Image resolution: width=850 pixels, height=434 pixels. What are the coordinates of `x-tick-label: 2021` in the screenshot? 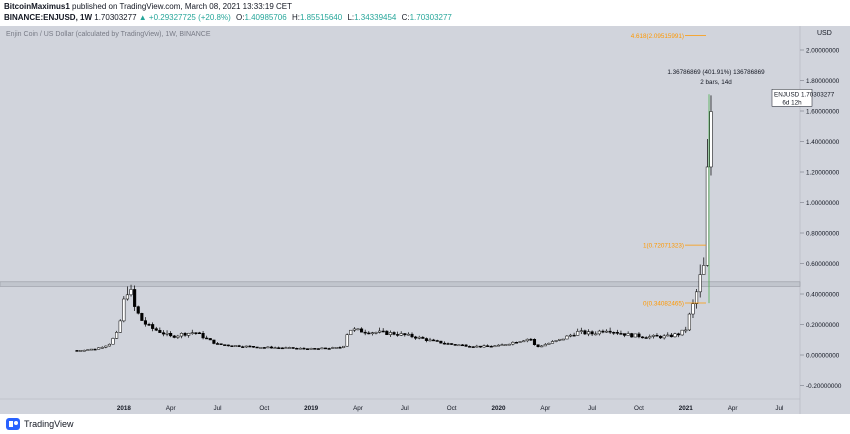 It's located at (686, 408).